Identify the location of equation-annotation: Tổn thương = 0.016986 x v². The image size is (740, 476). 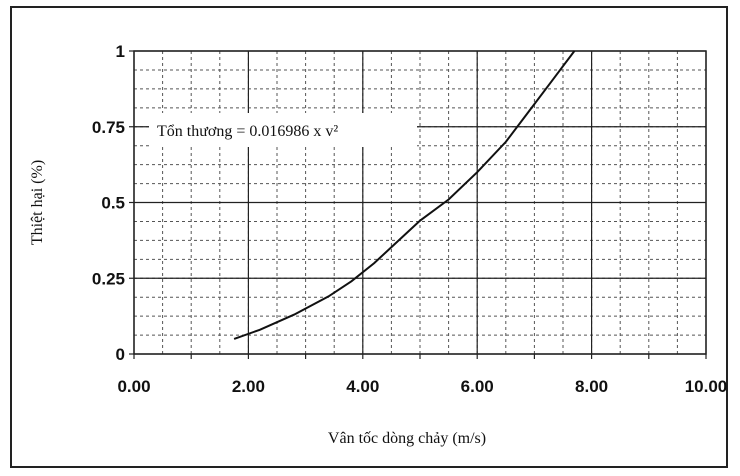
(247, 131).